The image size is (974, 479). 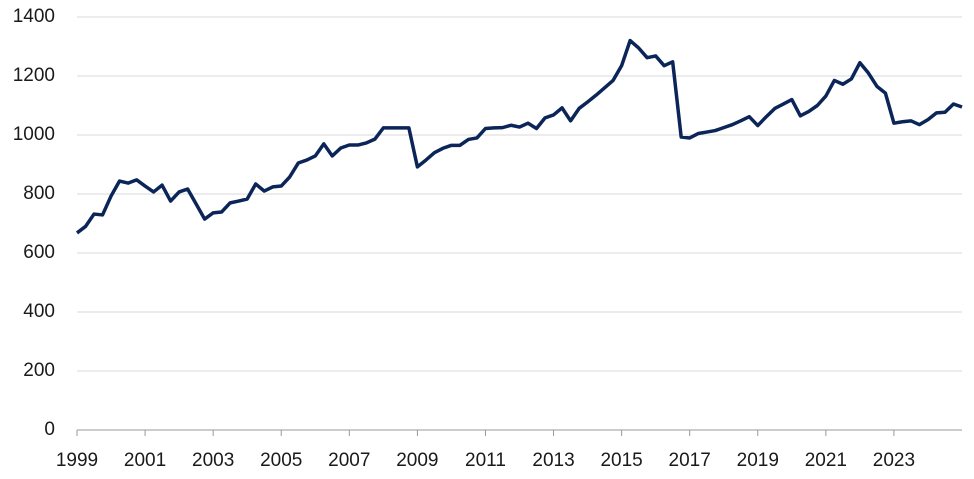 I want to click on x-tick-label: 2015, so click(x=621, y=460).